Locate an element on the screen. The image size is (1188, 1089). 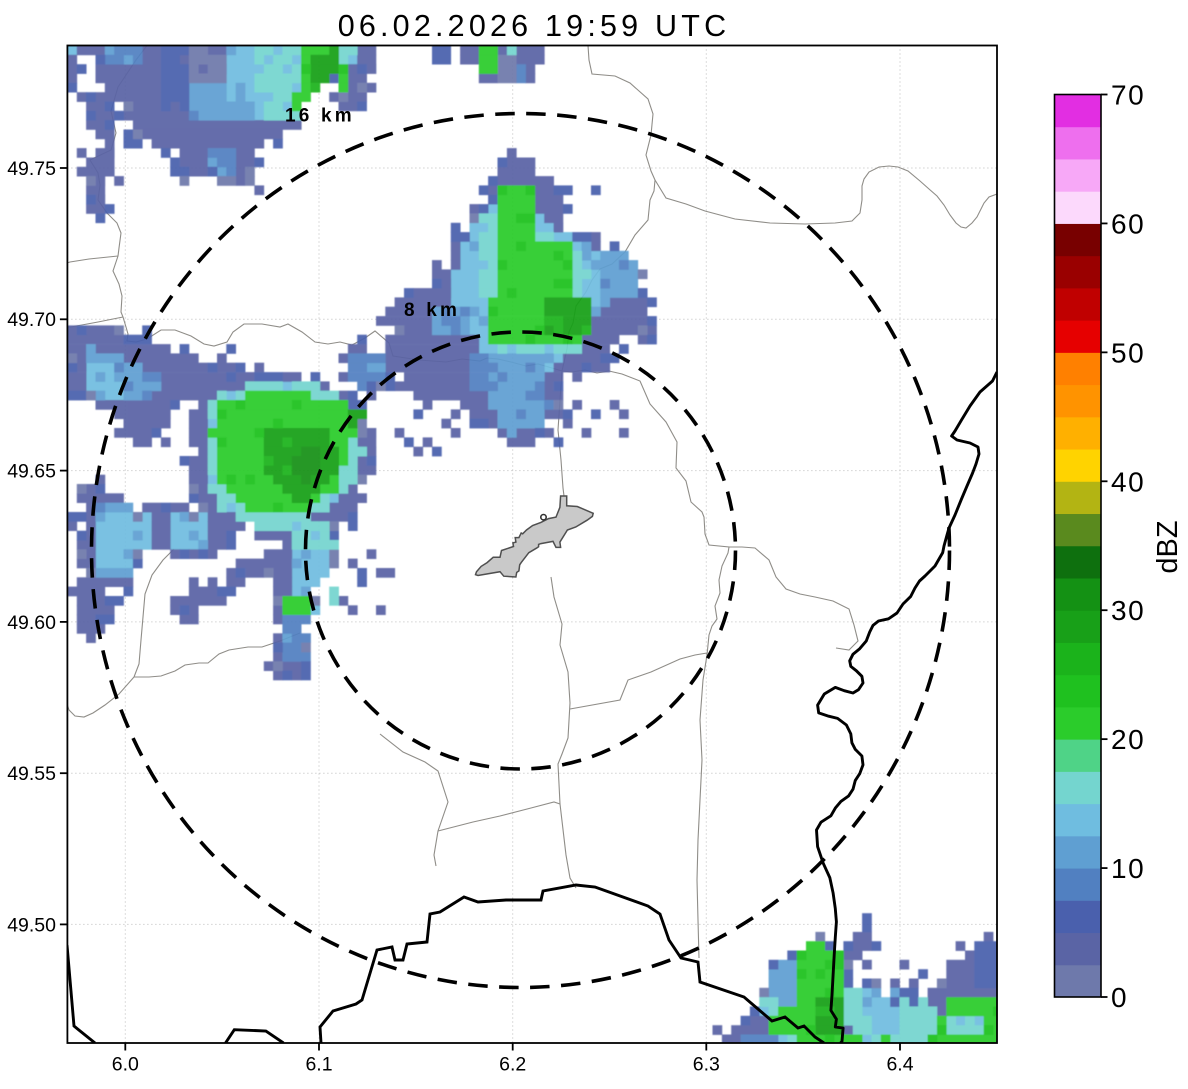
svg-text: 49.55 is located at coordinates (31, 774).